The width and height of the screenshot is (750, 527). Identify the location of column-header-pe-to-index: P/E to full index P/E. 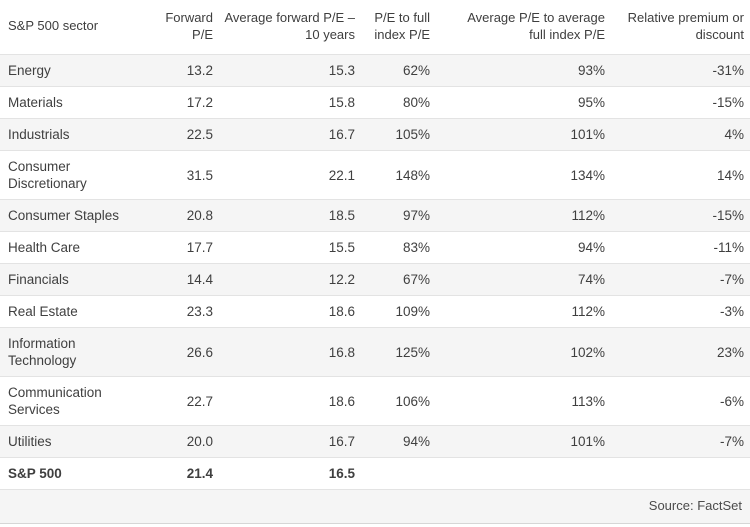
(392, 27).